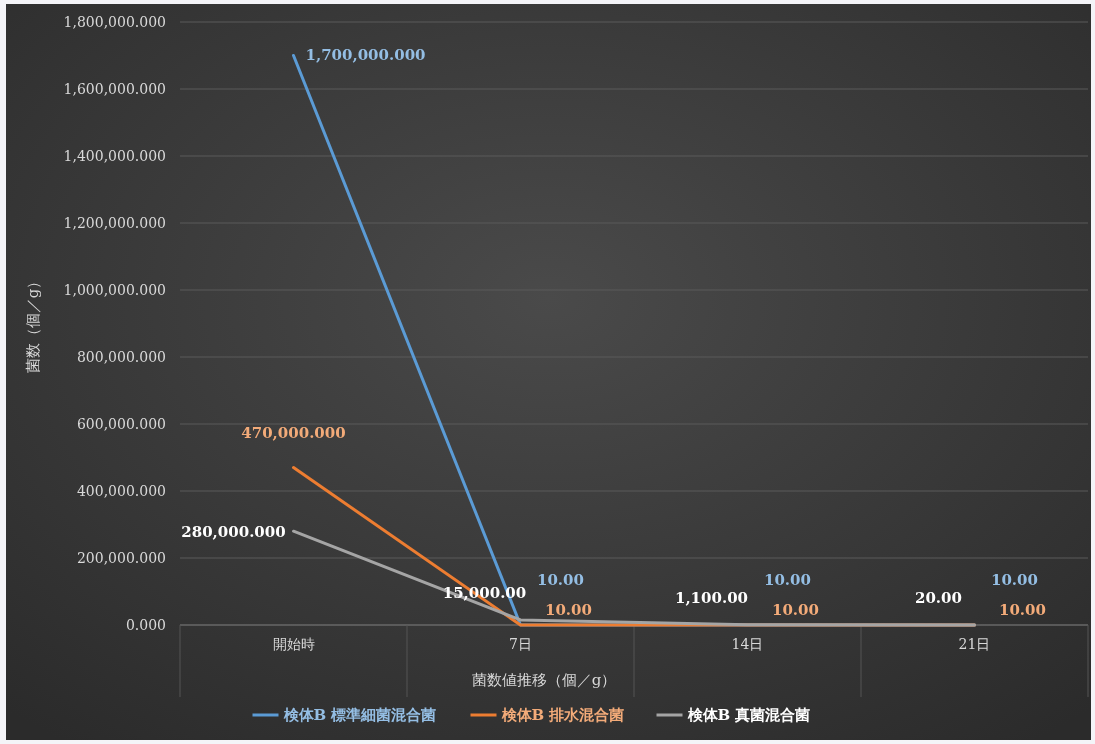 Image resolution: width=1095 pixels, height=744 pixels. I want to click on data-label: 1,100.00, so click(711, 597).